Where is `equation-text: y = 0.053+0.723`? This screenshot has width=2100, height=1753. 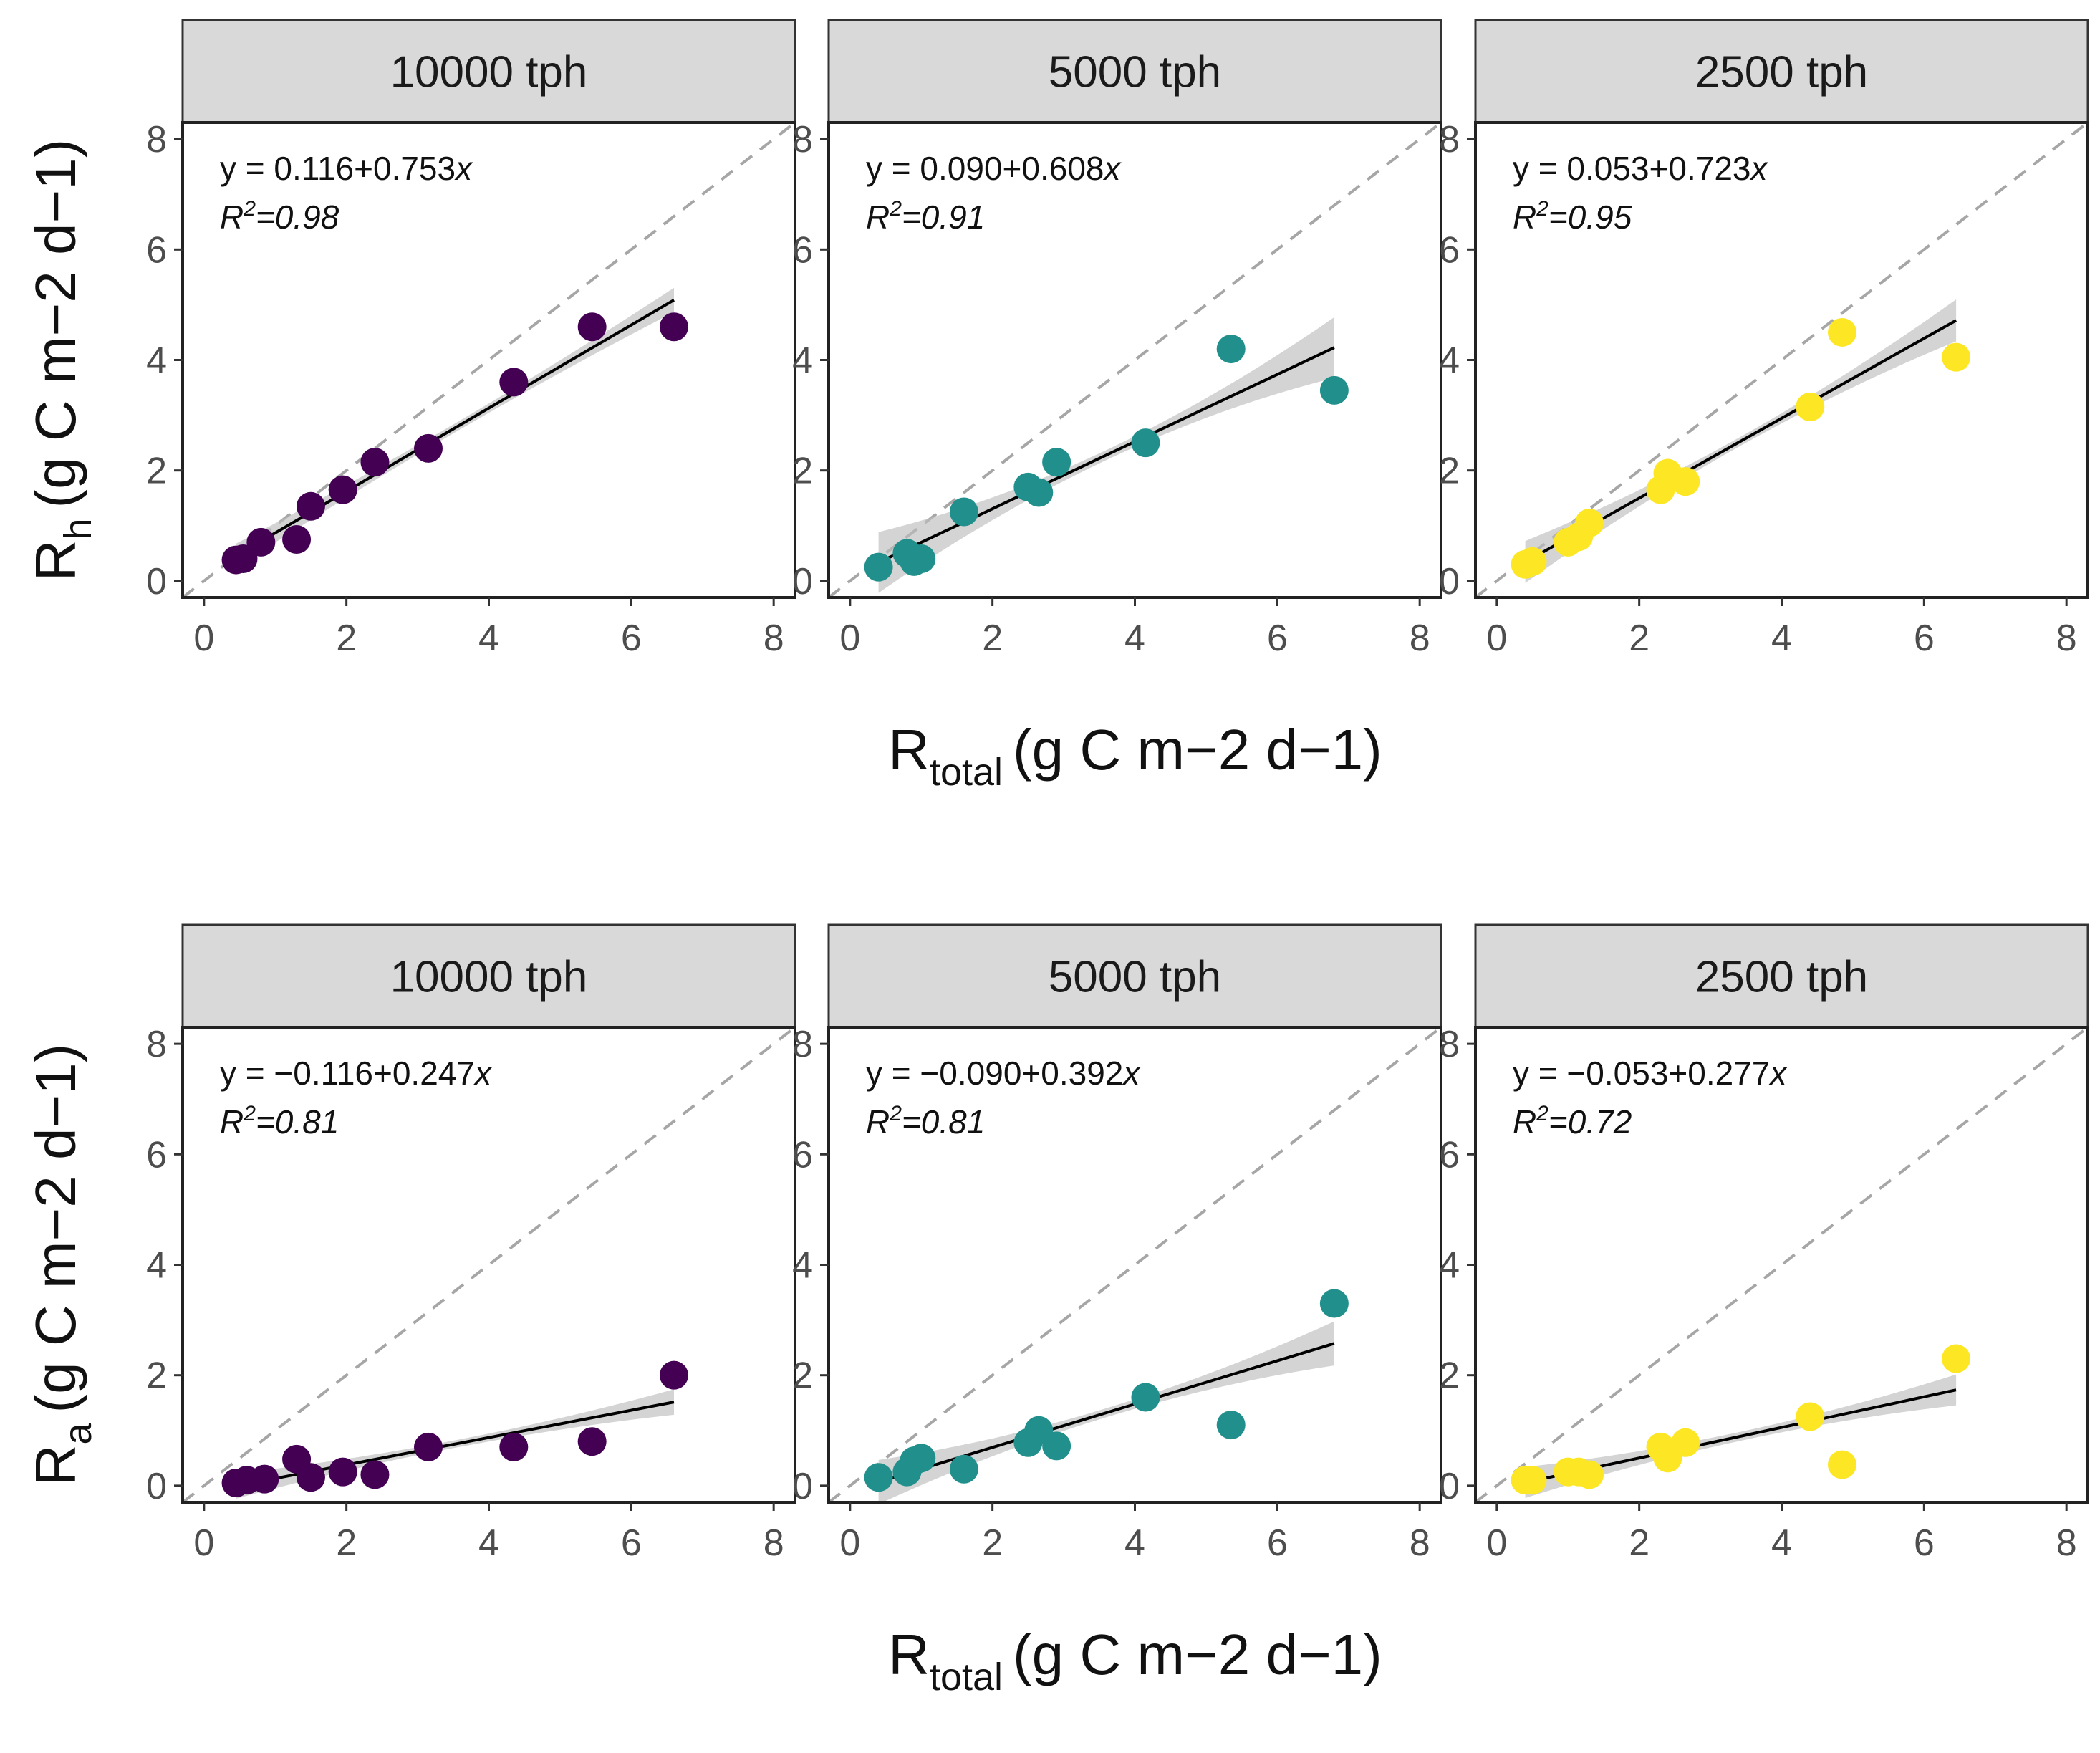
equation-text: y = 0.053+0.723 is located at coordinates (1632, 168).